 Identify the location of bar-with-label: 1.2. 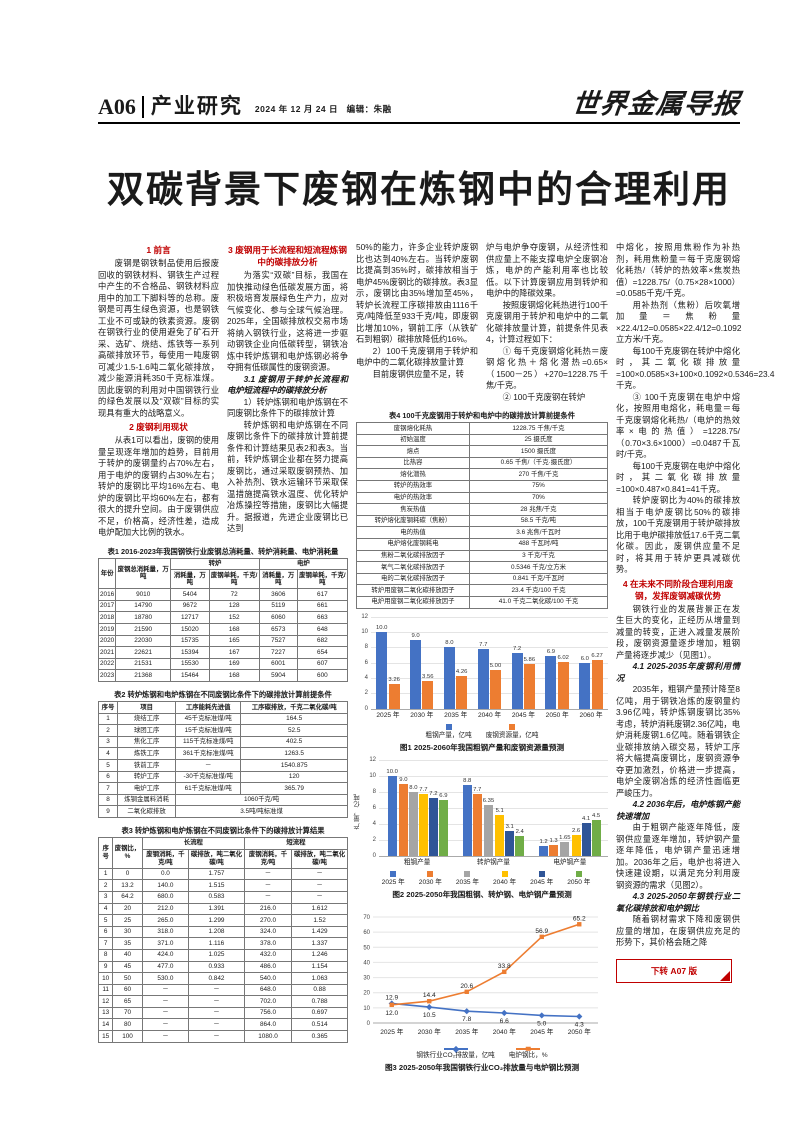
(544, 808).